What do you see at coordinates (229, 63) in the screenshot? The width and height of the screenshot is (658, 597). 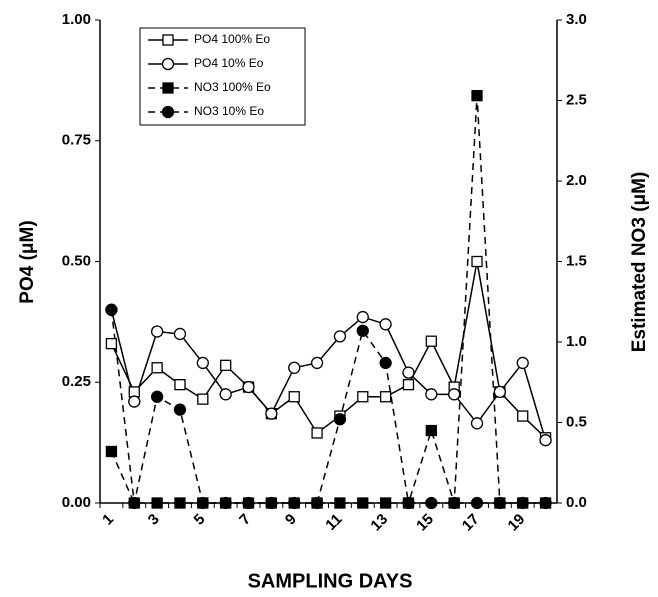 I see `legend-label: PO4 10% Eo` at bounding box center [229, 63].